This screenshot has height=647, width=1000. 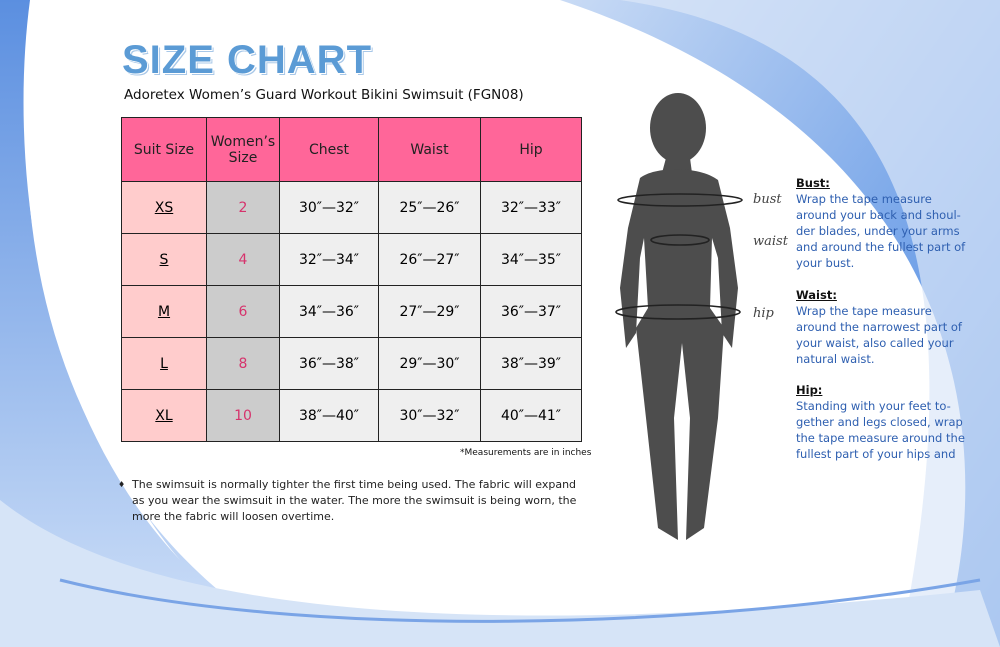 What do you see at coordinates (770, 241) in the screenshot?
I see `waist-label: waist` at bounding box center [770, 241].